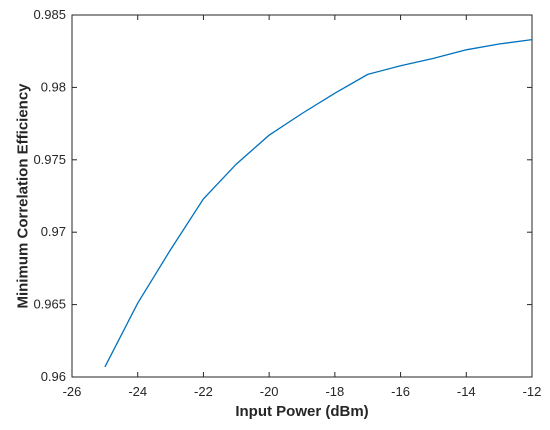 The image size is (550, 430). What do you see at coordinates (334, 391) in the screenshot?
I see `x-tick-label: -18` at bounding box center [334, 391].